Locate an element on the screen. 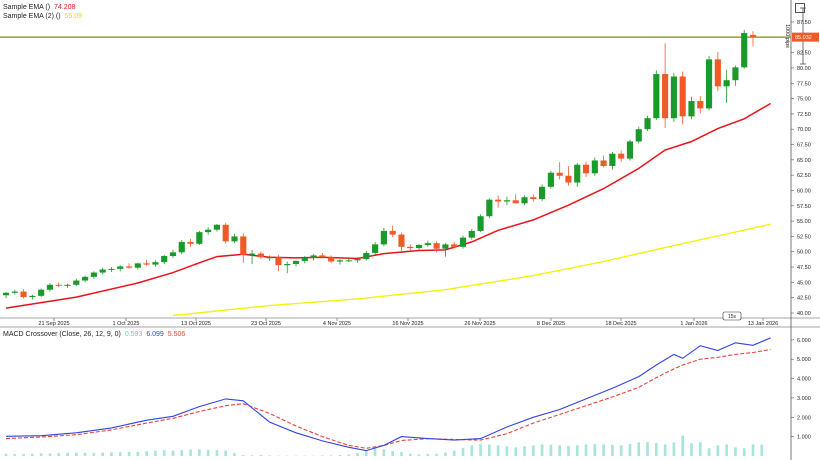  ema1-legend: Sample EMA () 74.208 is located at coordinates (39, 7).